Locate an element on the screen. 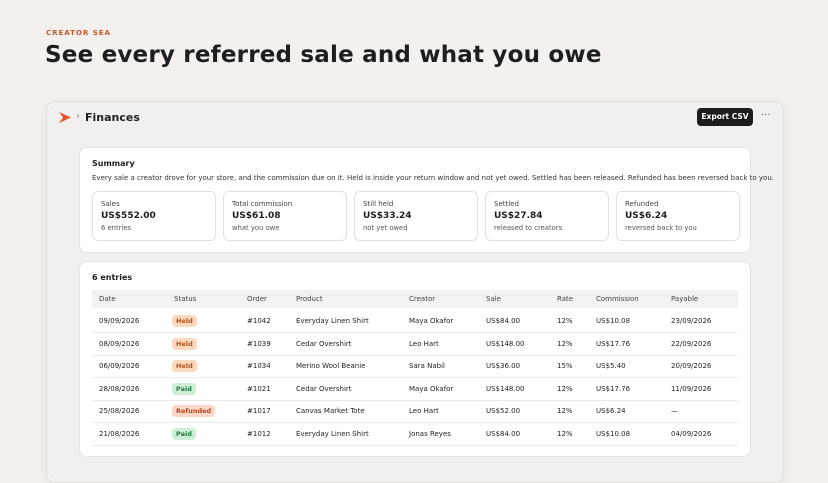 This screenshot has width=828, height=483. stat-note: released to creators is located at coordinates (528, 228).